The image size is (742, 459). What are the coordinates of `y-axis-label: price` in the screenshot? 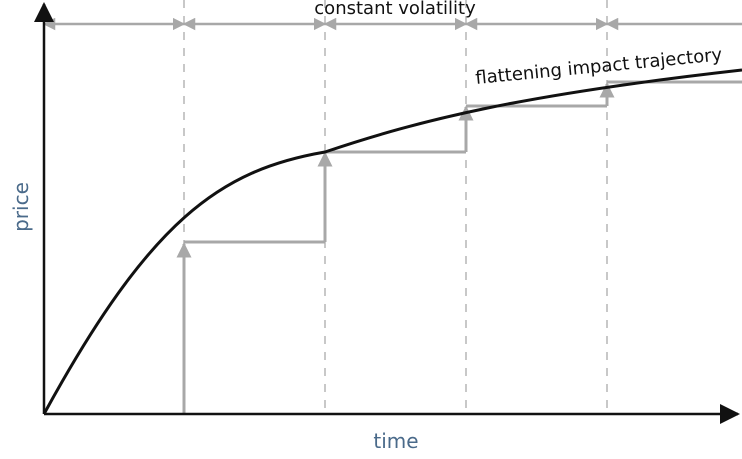 It's located at (21, 207).